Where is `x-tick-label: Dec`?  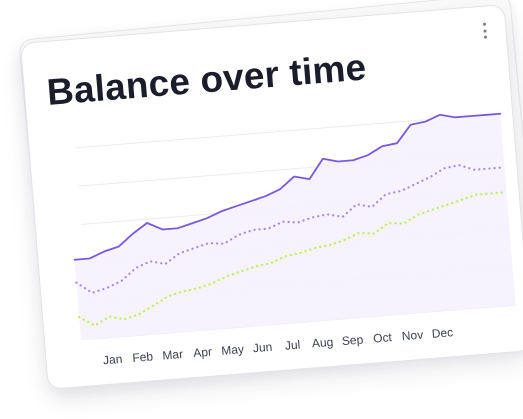
x-tick-label: Dec is located at coordinates (442, 333).